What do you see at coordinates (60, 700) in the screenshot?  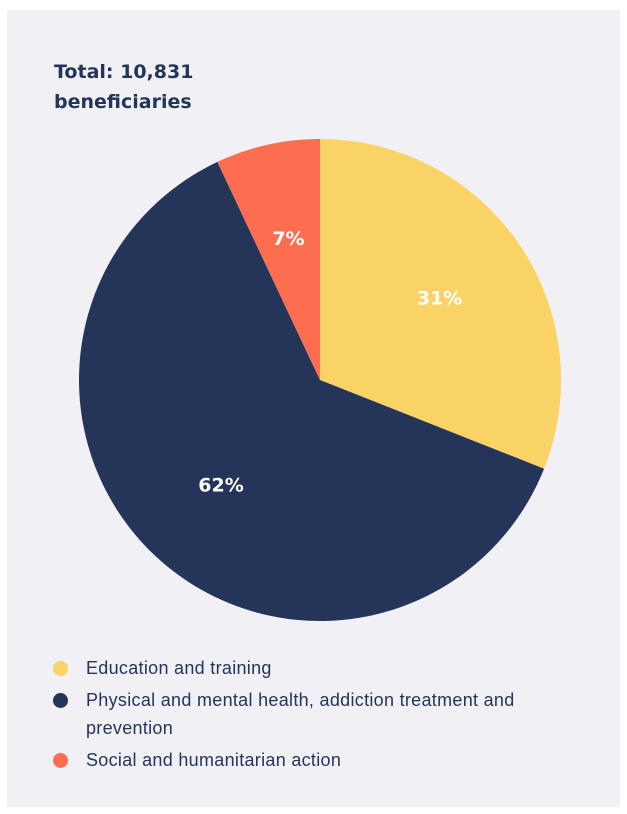 I see `legend-swatch-health` at bounding box center [60, 700].